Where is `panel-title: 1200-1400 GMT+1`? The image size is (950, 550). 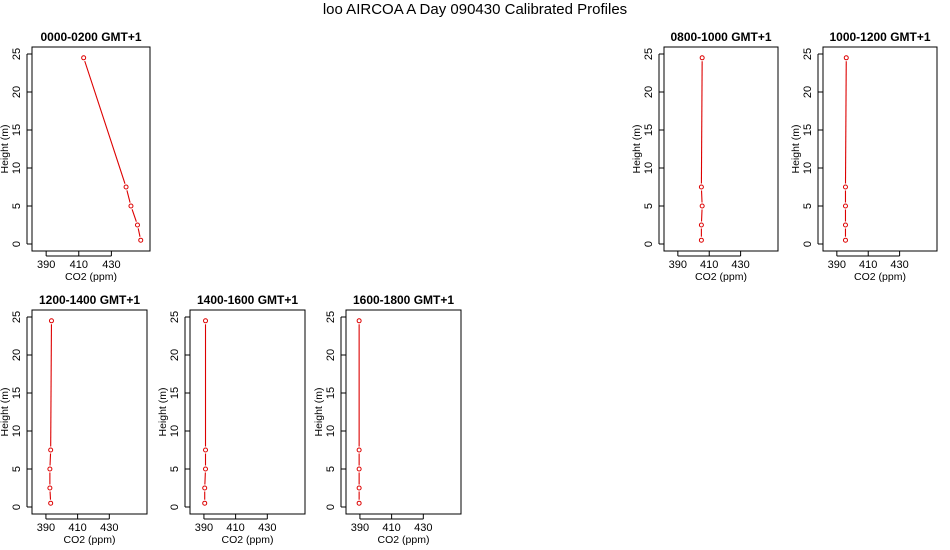 panel-title: 1200-1400 GMT+1 is located at coordinates (89, 300).